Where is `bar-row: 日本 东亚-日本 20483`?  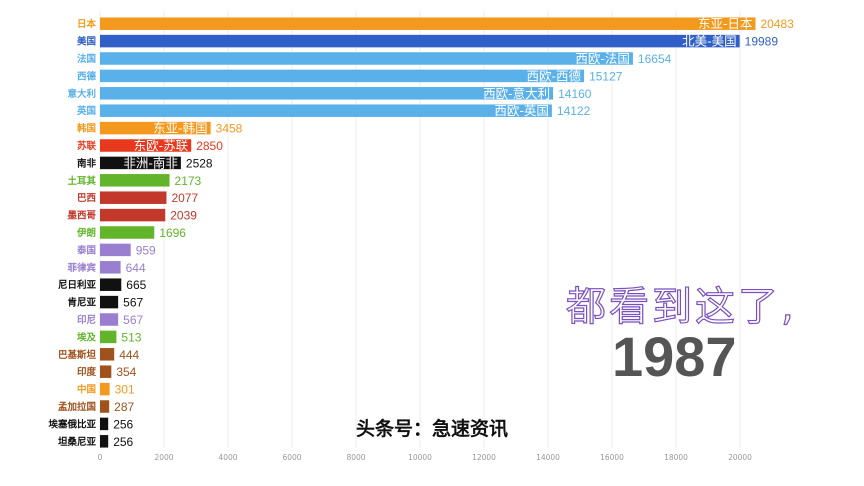
bar-row: 日本 东亚-日本 20483 is located at coordinates (435, 23).